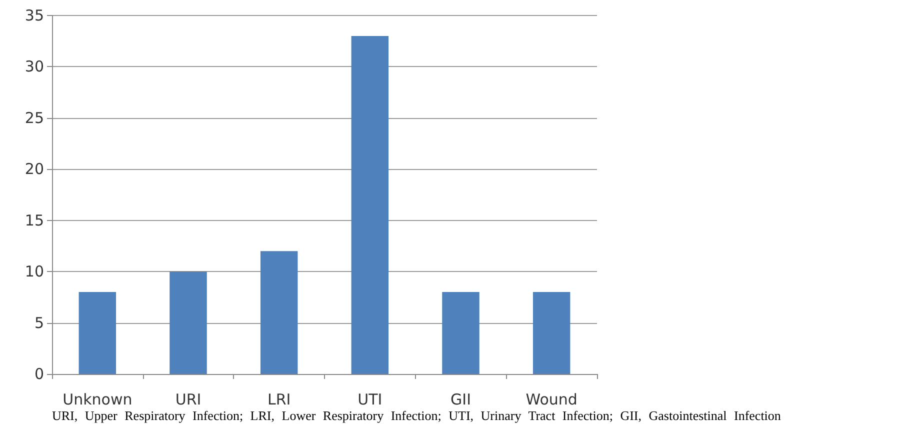  I want to click on y-tick-label: 10, so click(34, 271).